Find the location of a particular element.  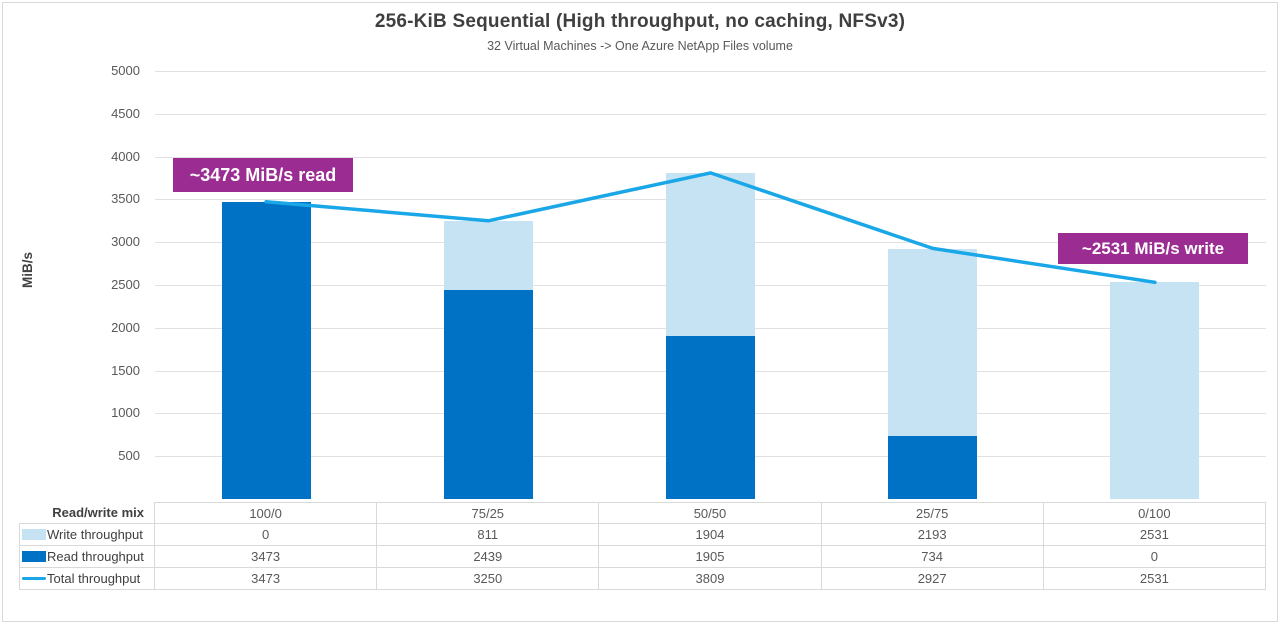

table-row-label: Total throughput is located at coordinates (87, 579).